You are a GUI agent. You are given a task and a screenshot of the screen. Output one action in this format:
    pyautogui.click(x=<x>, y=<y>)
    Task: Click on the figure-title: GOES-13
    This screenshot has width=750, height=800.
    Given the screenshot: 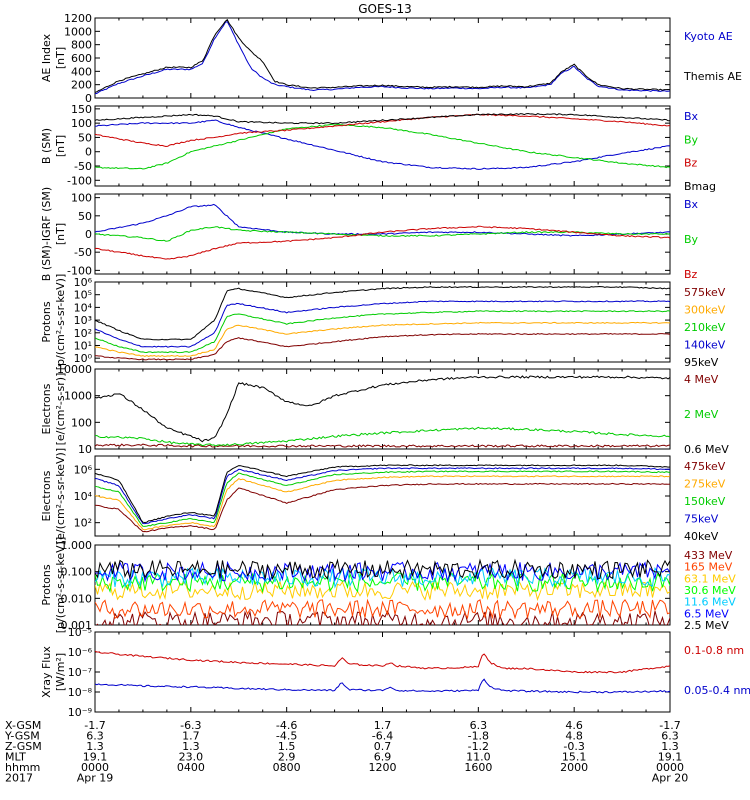 What is the action you would take?
    pyautogui.click(x=385, y=9)
    